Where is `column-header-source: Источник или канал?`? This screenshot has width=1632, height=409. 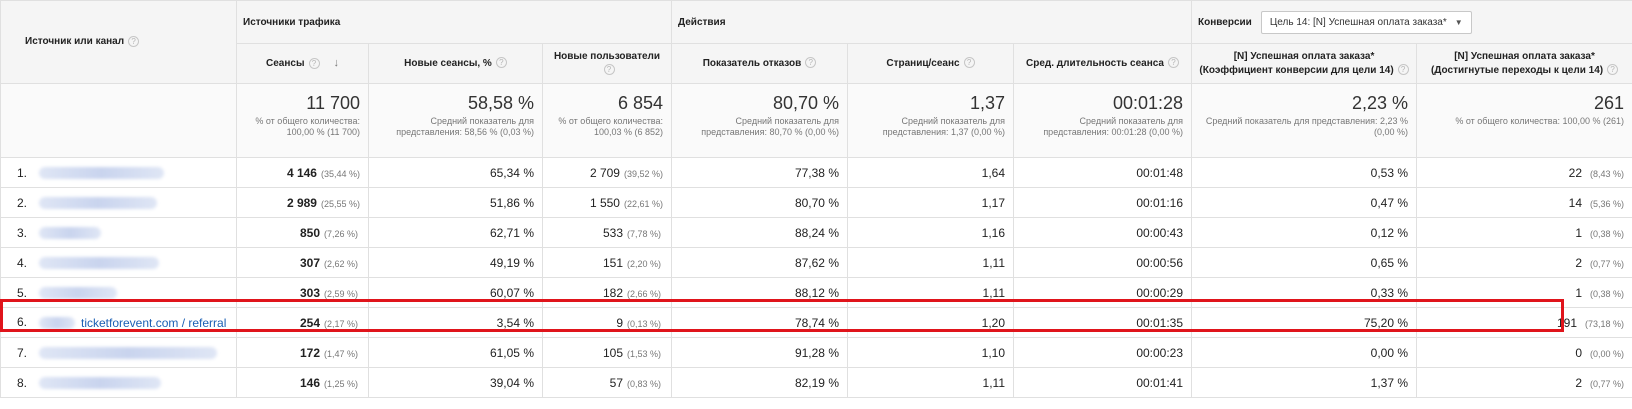 column-header-source: Источник или канал? is located at coordinates (118, 42).